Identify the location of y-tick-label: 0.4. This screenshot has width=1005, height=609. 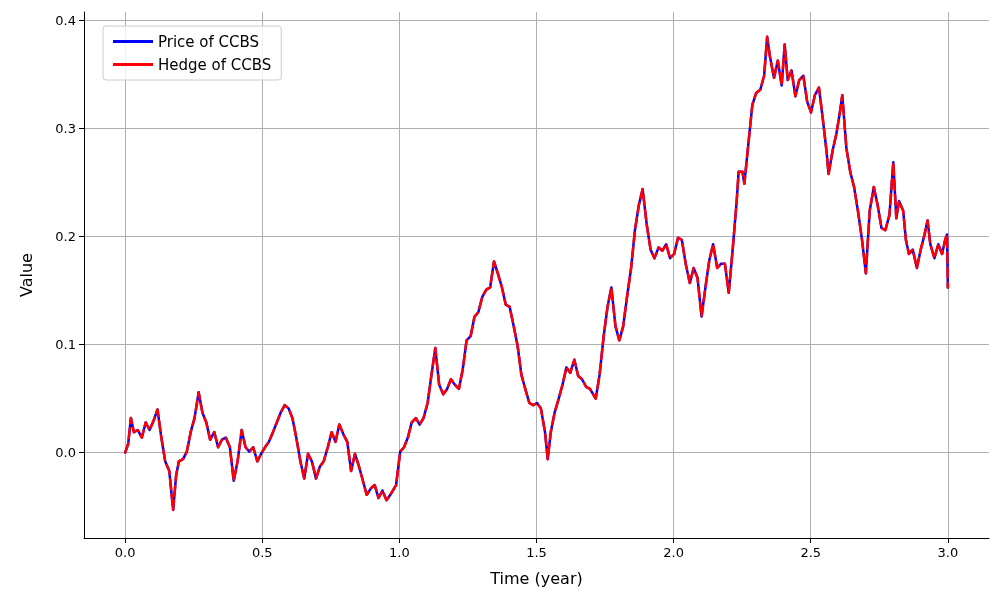
(65, 21).